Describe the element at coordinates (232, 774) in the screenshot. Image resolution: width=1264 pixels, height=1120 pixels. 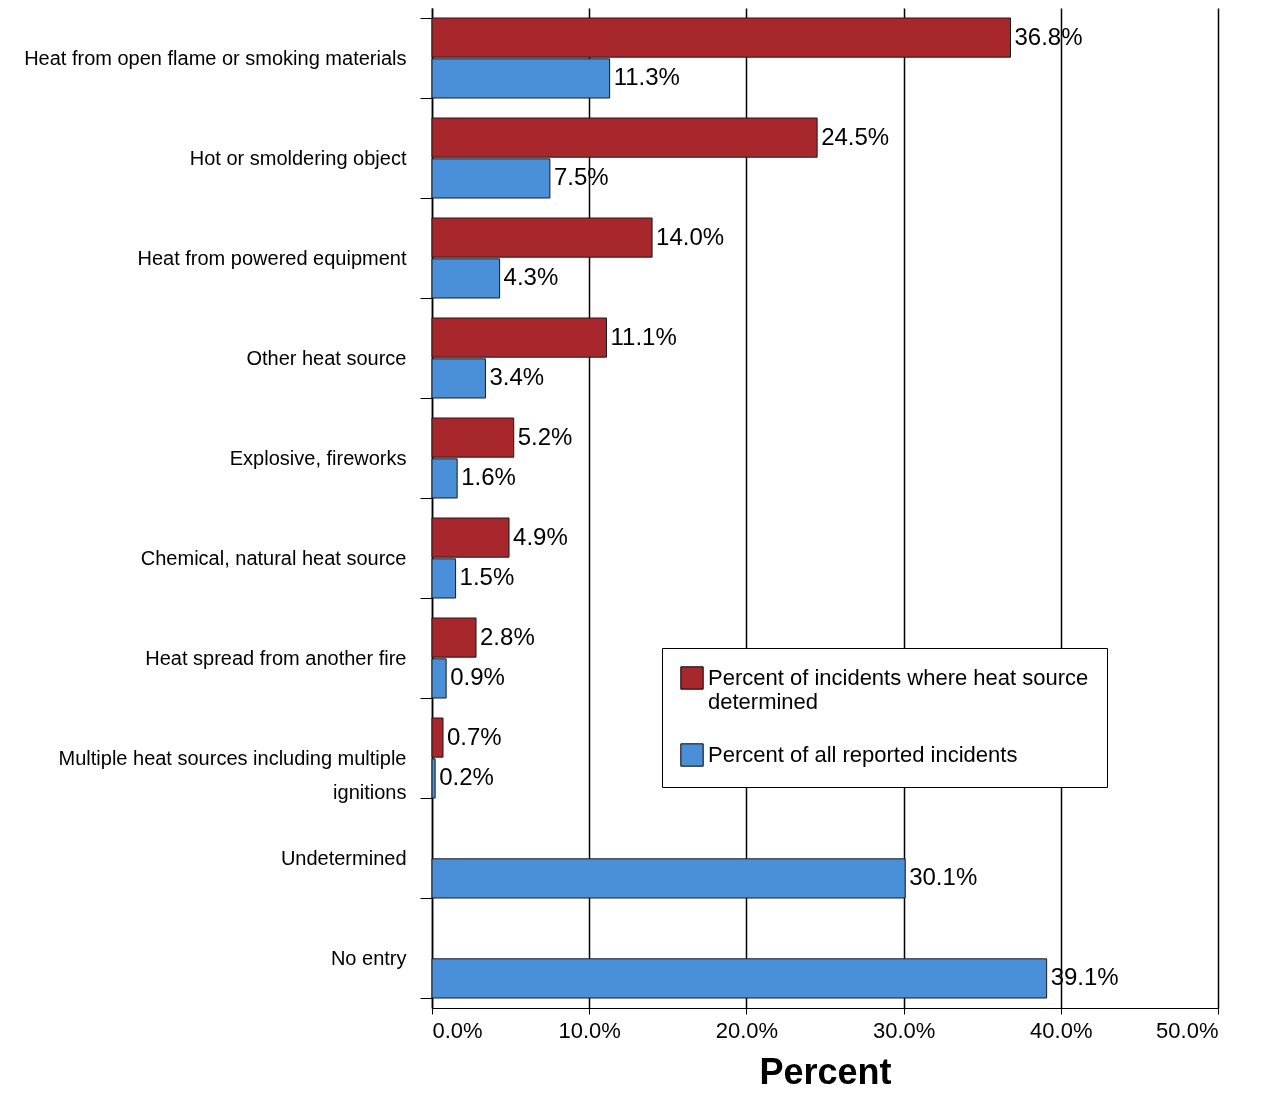
I see `y-tick-label: Multiple heat sources including multiple ignitions` at that location.